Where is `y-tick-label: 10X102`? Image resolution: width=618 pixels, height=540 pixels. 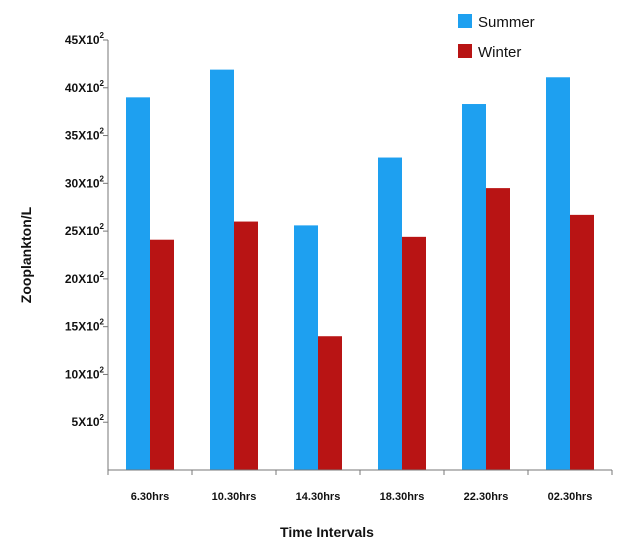
y-tick-label: 10X102 is located at coordinates (85, 373).